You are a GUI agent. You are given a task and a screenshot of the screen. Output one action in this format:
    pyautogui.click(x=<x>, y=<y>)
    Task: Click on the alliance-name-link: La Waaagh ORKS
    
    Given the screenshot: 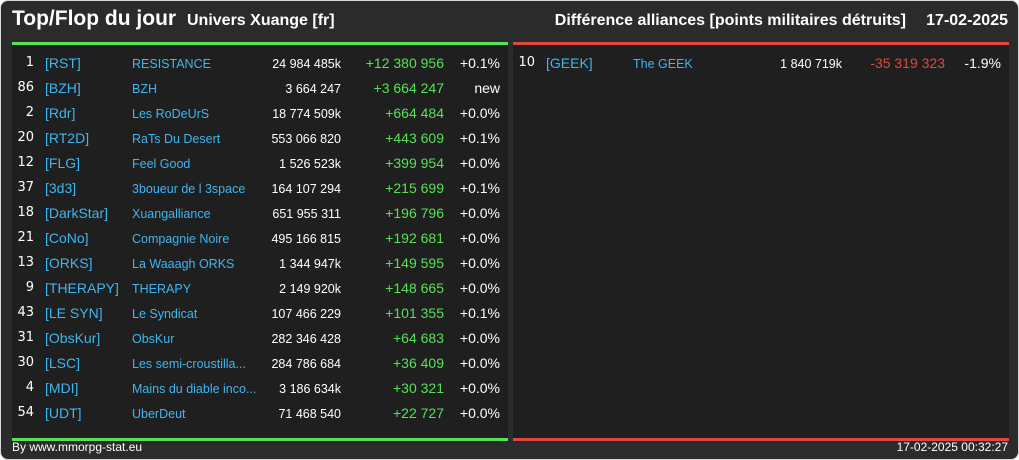 What is the action you would take?
    pyautogui.click(x=183, y=264)
    